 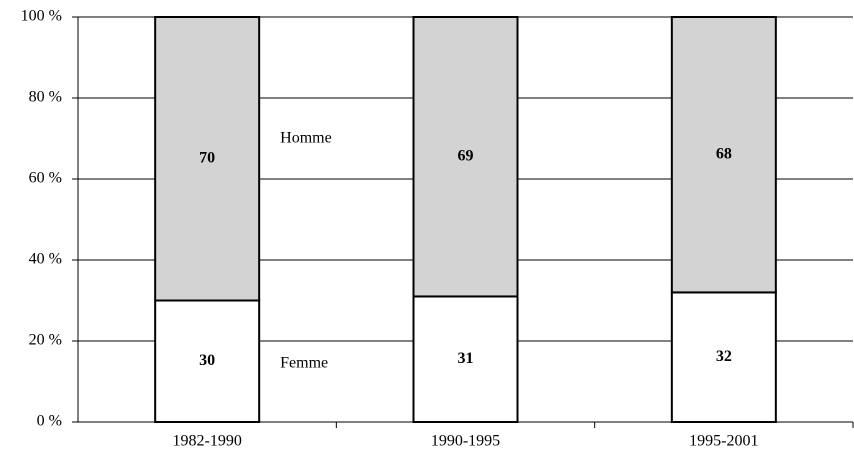 I want to click on value-label: 68, so click(x=724, y=153).